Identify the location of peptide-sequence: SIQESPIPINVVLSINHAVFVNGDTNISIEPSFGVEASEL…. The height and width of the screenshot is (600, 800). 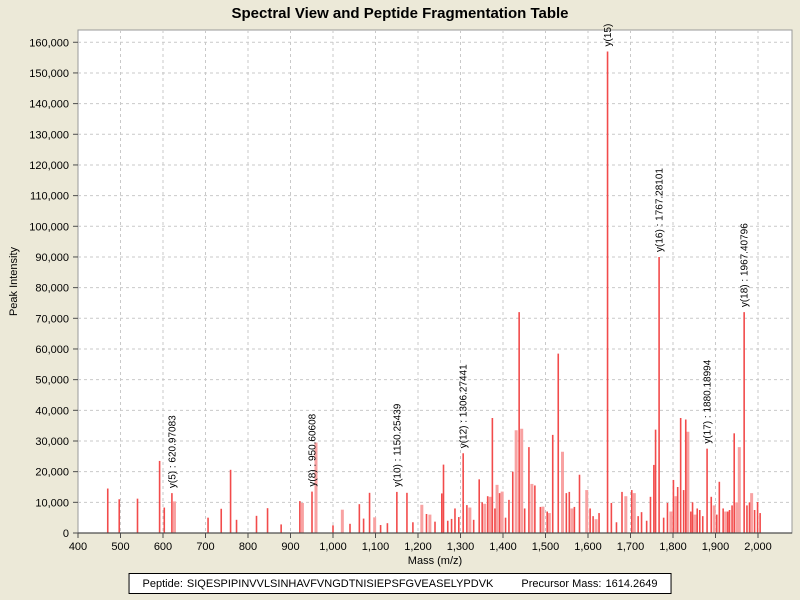
(340, 583).